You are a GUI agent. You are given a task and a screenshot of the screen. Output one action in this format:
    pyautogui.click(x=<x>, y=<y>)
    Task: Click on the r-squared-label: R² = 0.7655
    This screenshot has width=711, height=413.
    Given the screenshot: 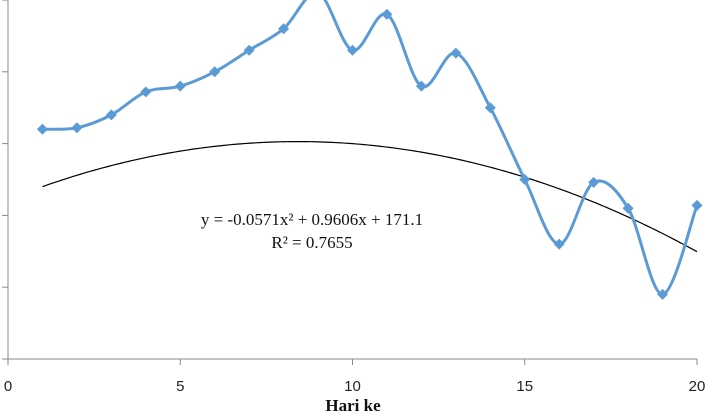 What is the action you would take?
    pyautogui.click(x=311, y=242)
    